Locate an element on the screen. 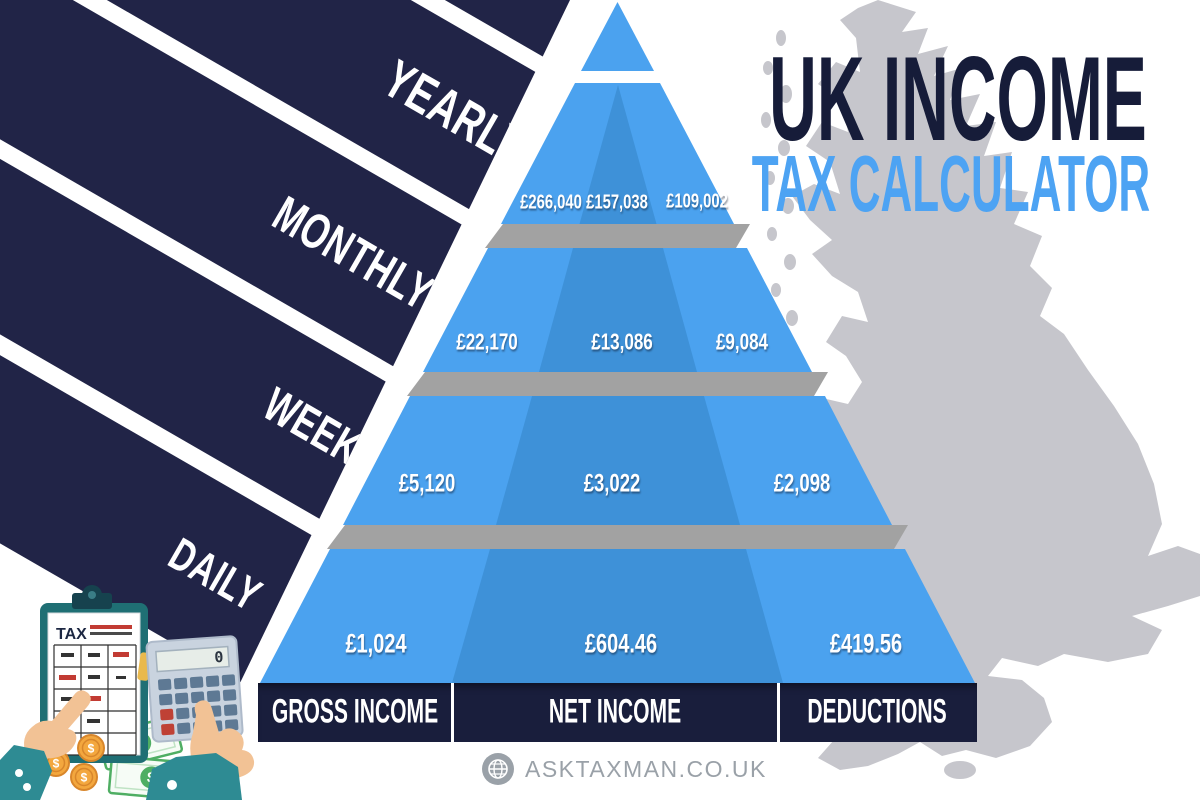 This screenshot has height=800, width=1200. shelf-monthly is located at coordinates (617, 384).